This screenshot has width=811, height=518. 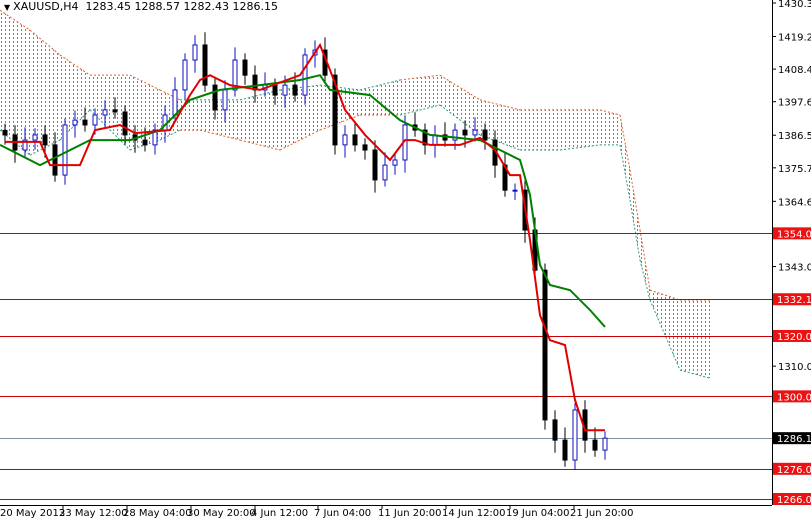 What do you see at coordinates (794, 397) in the screenshot?
I see `level-price-label: 1300.00` at bounding box center [794, 397].